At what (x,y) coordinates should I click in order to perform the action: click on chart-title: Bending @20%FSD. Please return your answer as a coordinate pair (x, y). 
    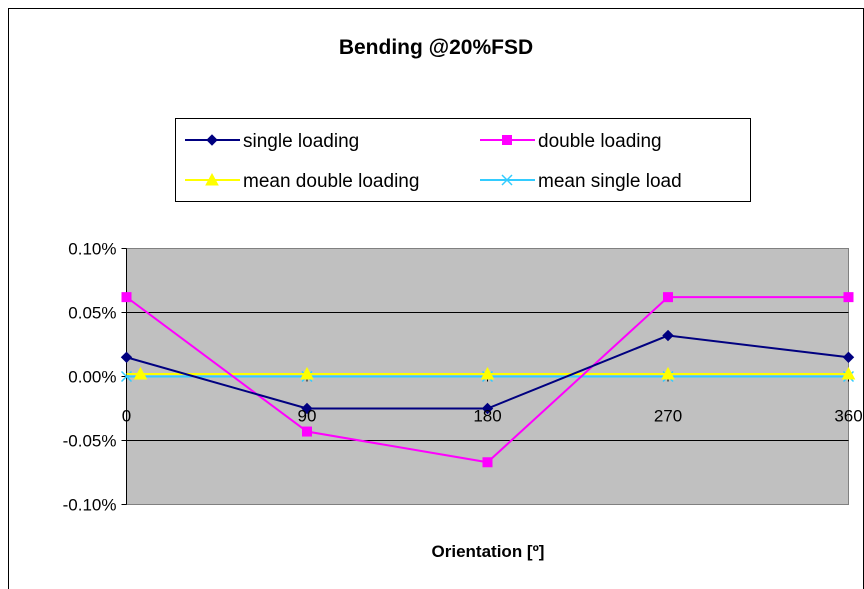
    Looking at the image, I should click on (436, 47).